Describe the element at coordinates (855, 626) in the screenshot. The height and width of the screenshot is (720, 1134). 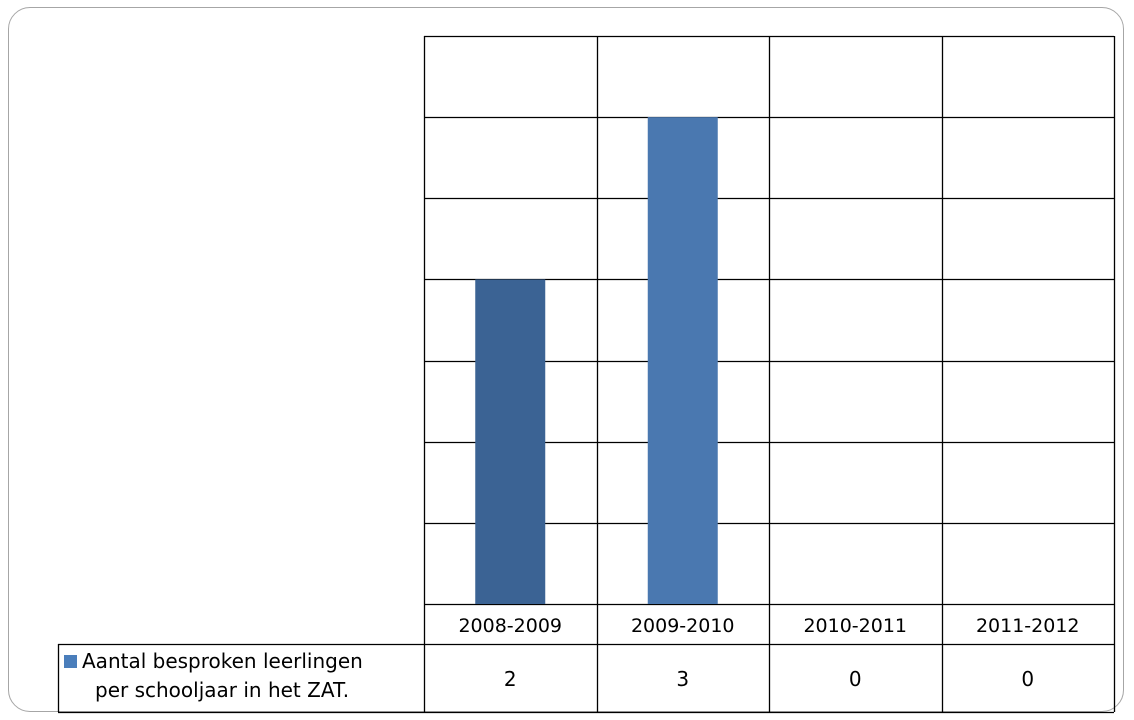
I see `x-tick-label: 2010-2011` at that location.